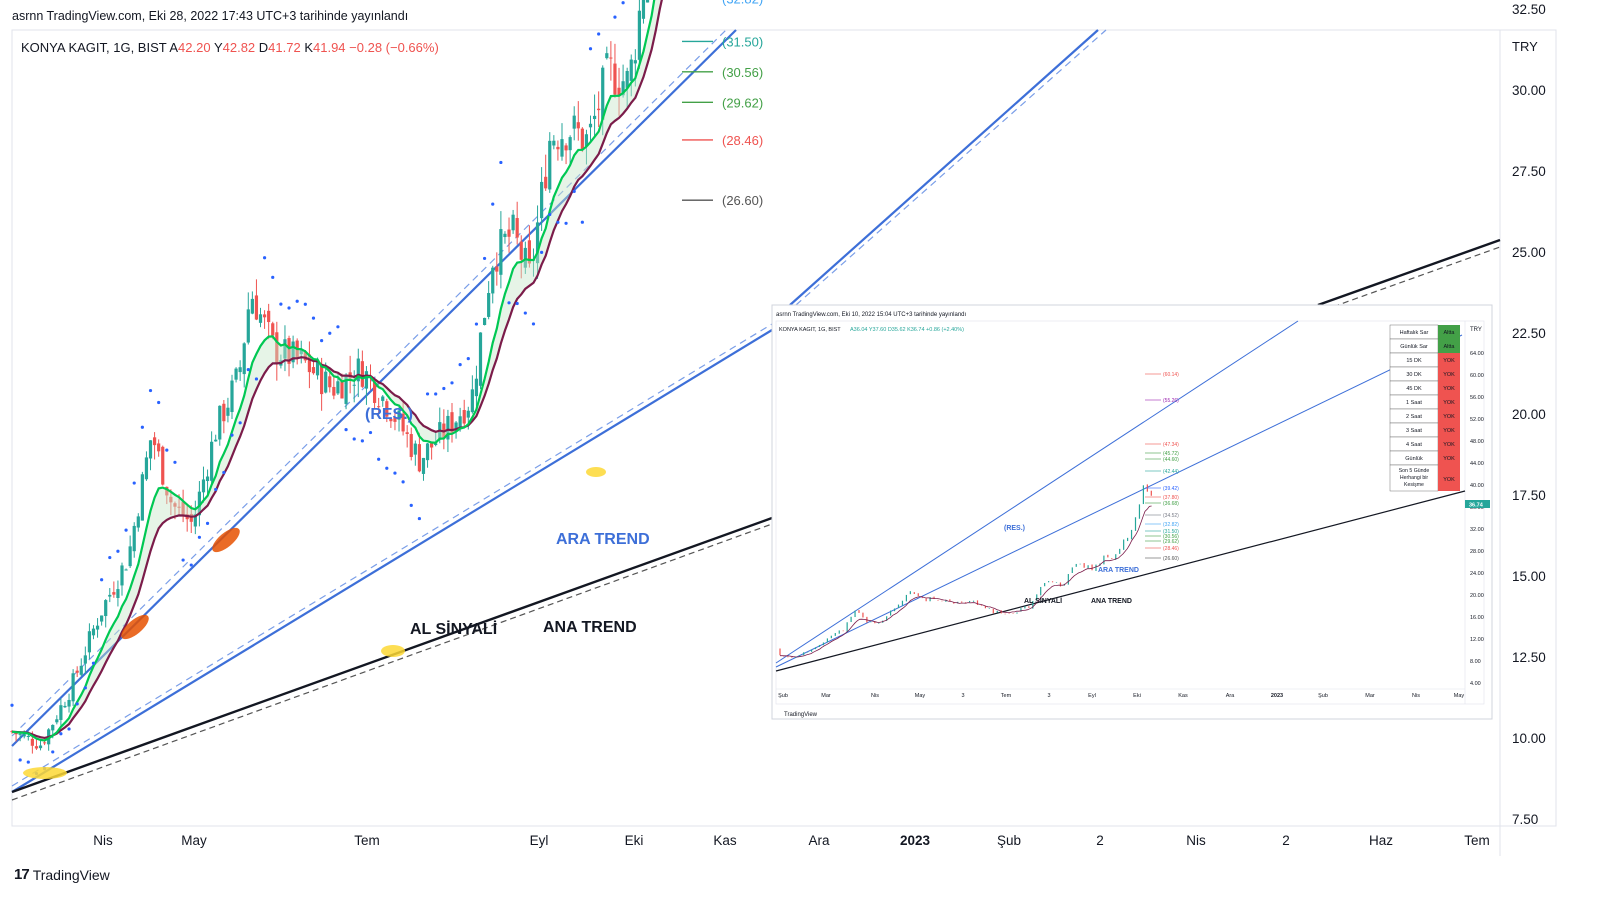  What do you see at coordinates (1171, 401) in the screenshot?
I see `inset-level-label: (55.26)` at bounding box center [1171, 401].